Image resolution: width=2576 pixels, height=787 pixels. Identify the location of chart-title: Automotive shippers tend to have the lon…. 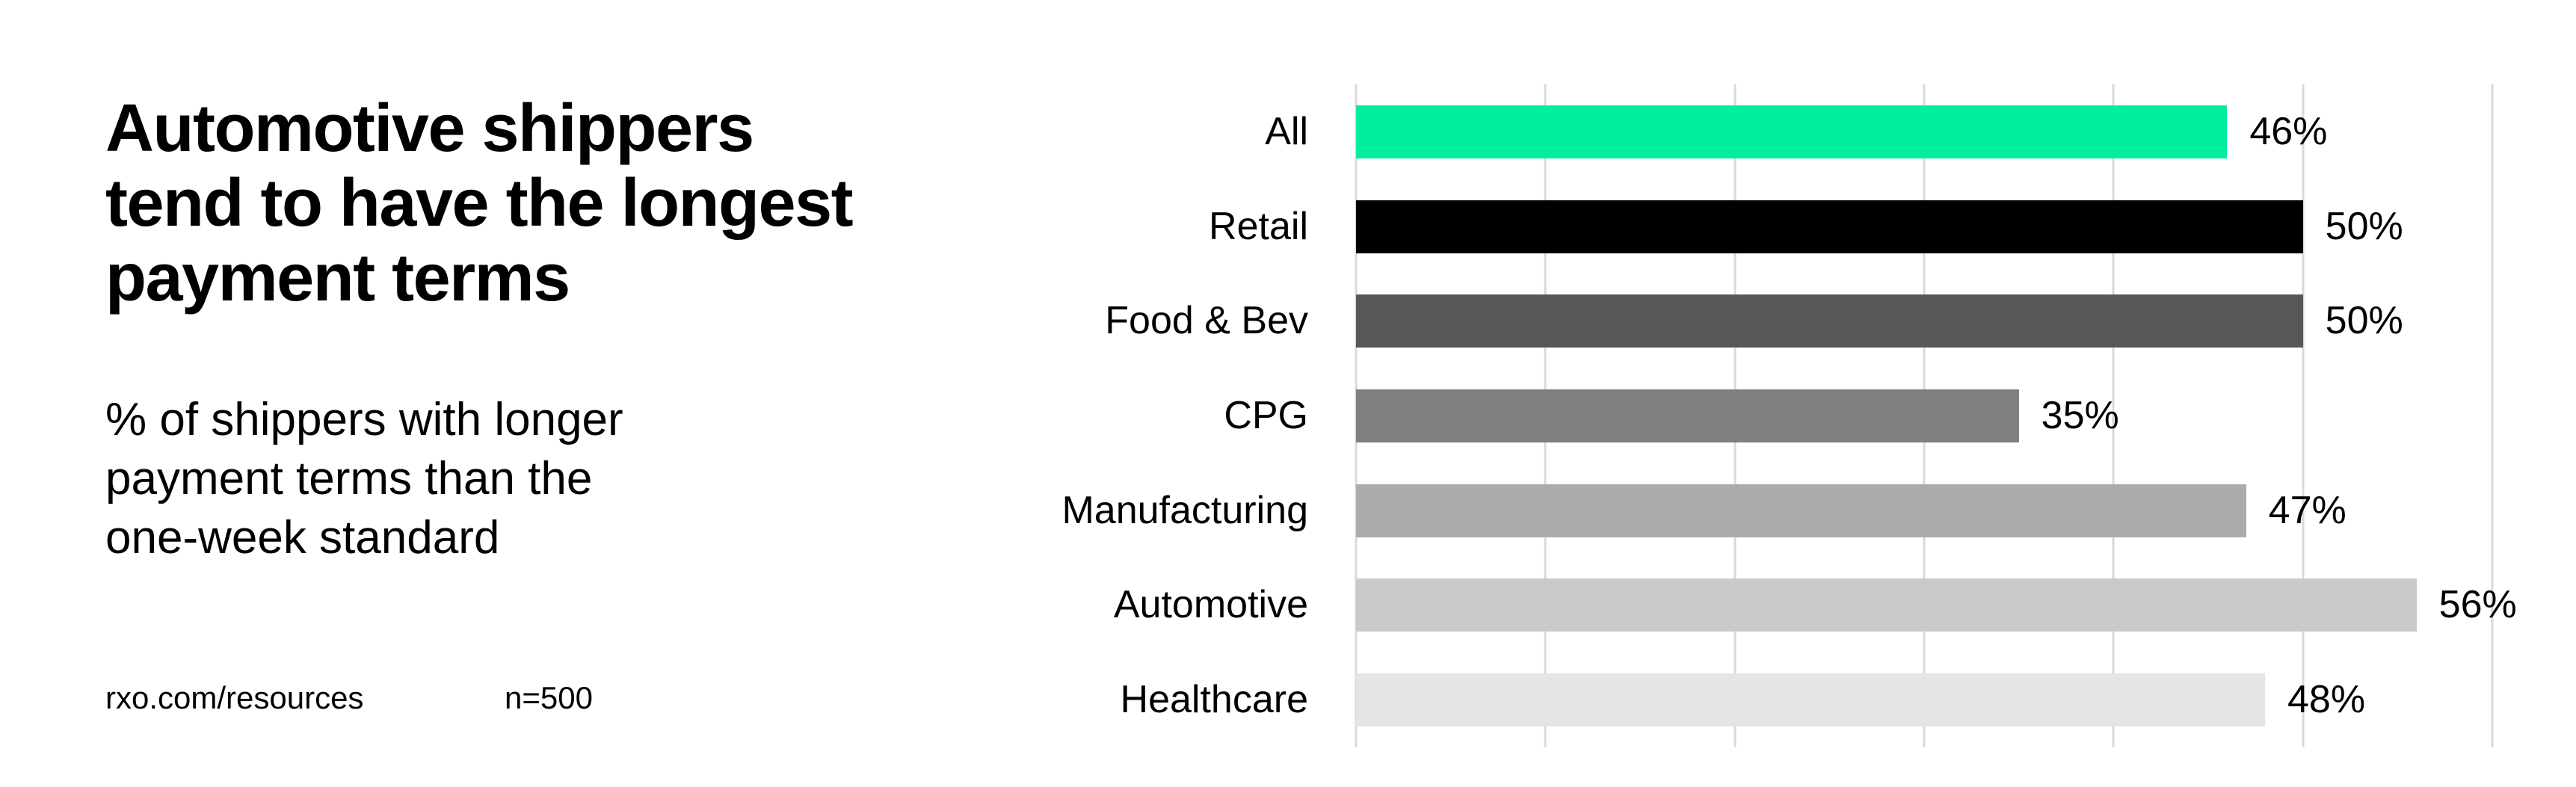
(479, 203).